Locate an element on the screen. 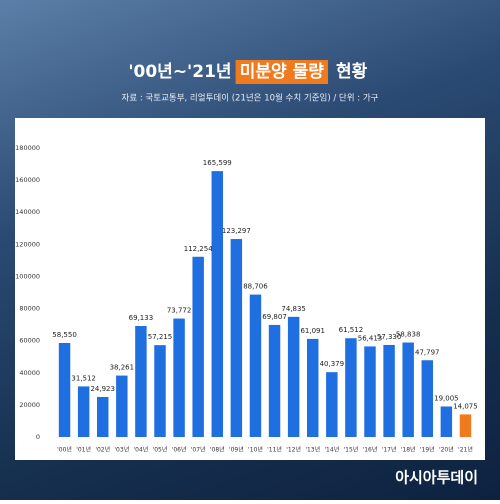 This screenshot has width=500, height=504. y-tick-label: 60000 is located at coordinates (29, 341).